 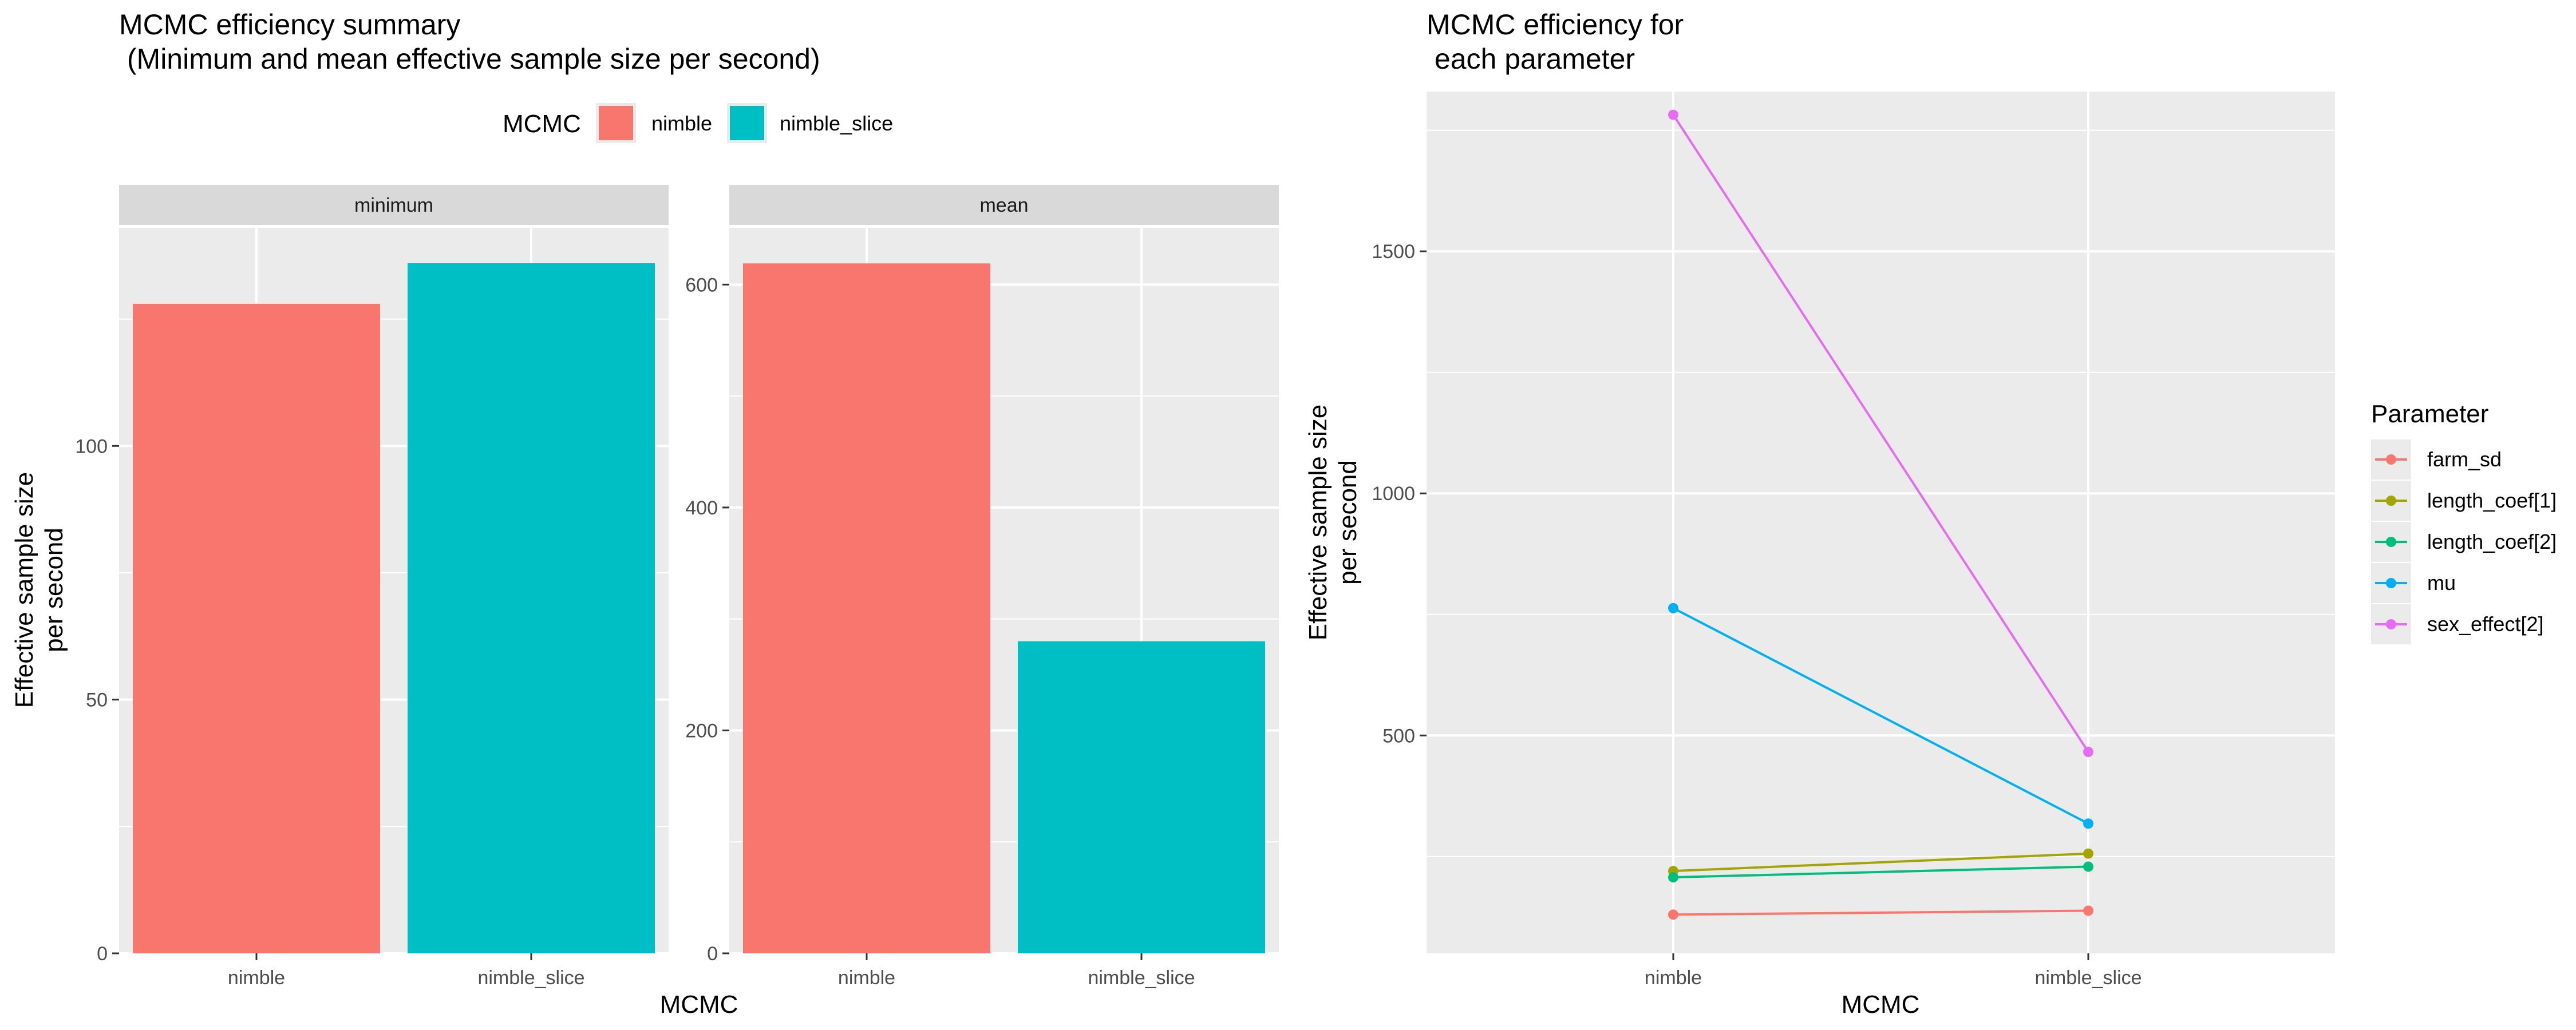 I want to click on param-series, so click(x=1880, y=514).